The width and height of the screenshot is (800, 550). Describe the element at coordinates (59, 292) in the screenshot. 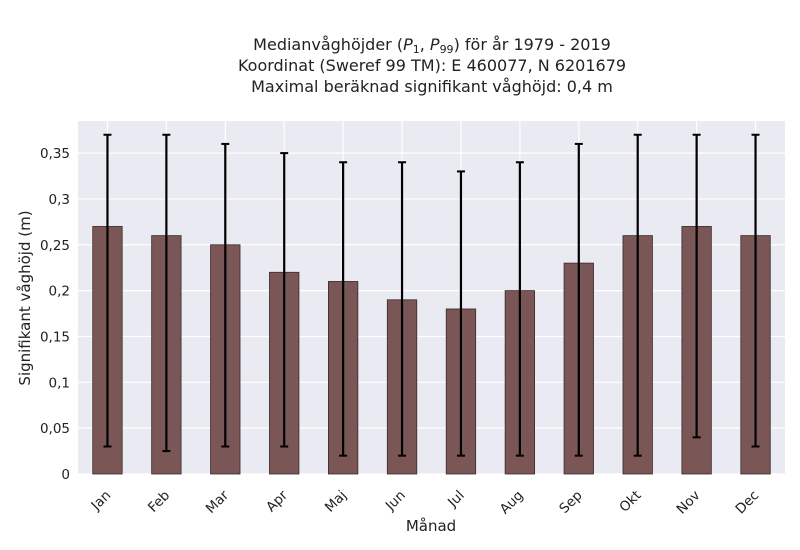

I see `y-tick-label: 0,2` at that location.